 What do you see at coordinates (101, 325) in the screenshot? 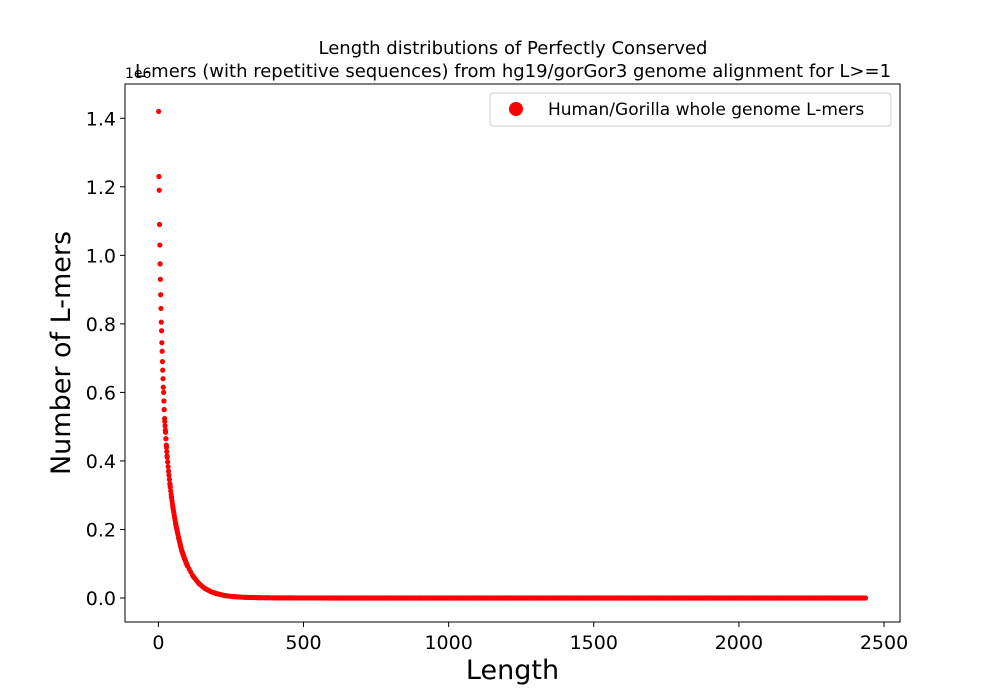
I see `y-tick-label: 0.8` at bounding box center [101, 325].